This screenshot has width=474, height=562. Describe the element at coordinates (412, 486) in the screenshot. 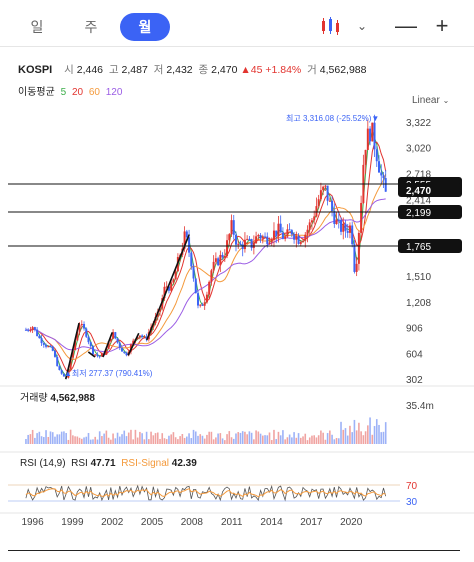

I see `rsi-upper-label: 70` at that location.